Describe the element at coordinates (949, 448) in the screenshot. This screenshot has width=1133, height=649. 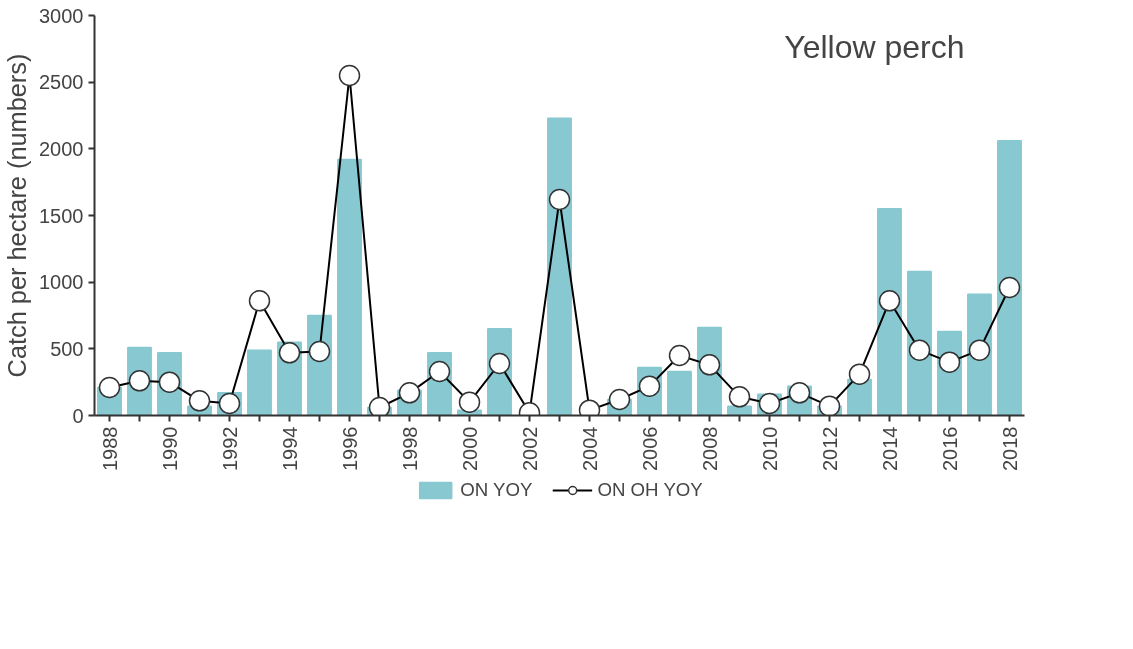
I see `x-tick-label: 2016` at that location.